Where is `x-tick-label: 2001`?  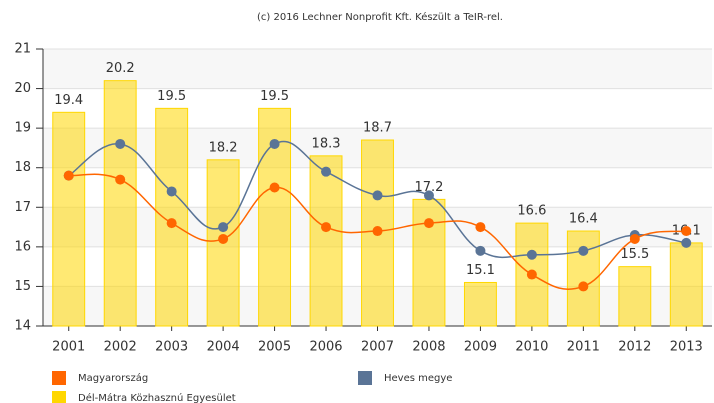
x-tick-label: 2001 is located at coordinates (68, 347).